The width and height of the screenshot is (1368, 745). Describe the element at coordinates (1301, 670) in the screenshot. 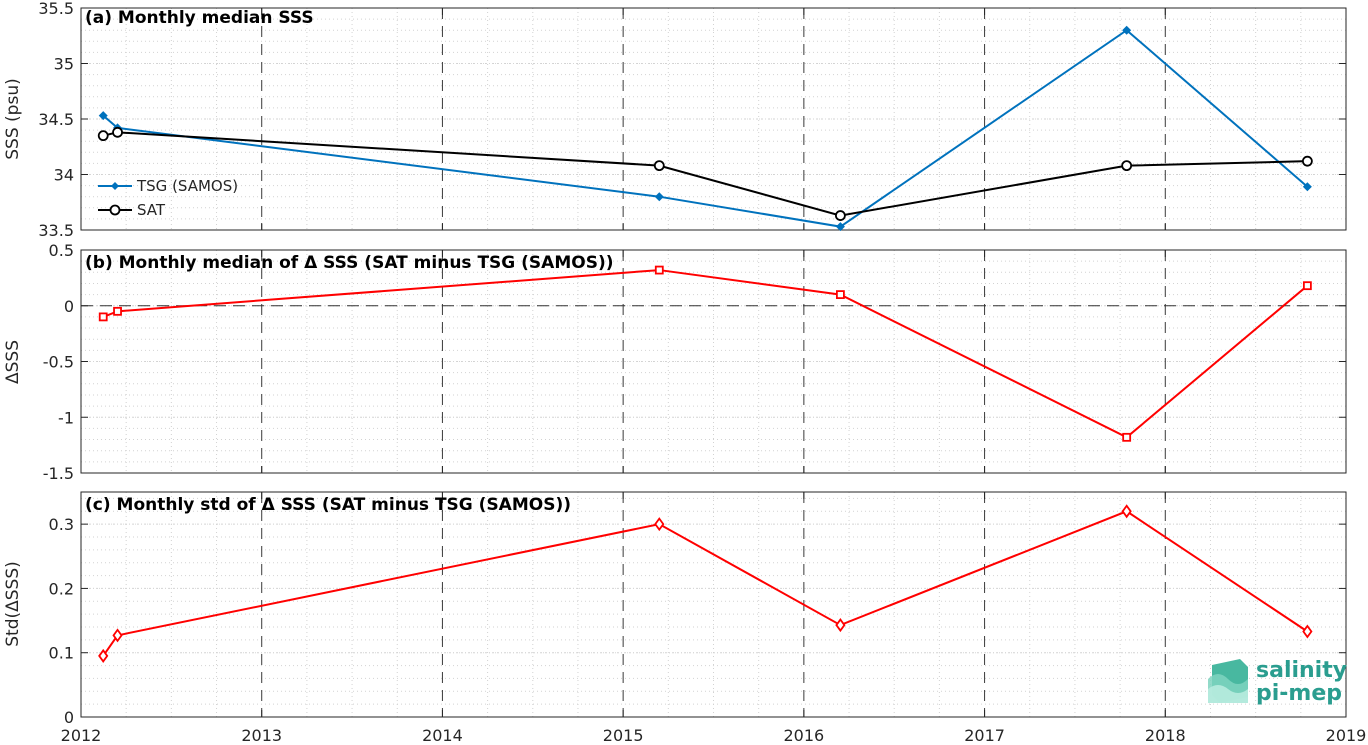

I see `logo-line-1: salinity` at that location.